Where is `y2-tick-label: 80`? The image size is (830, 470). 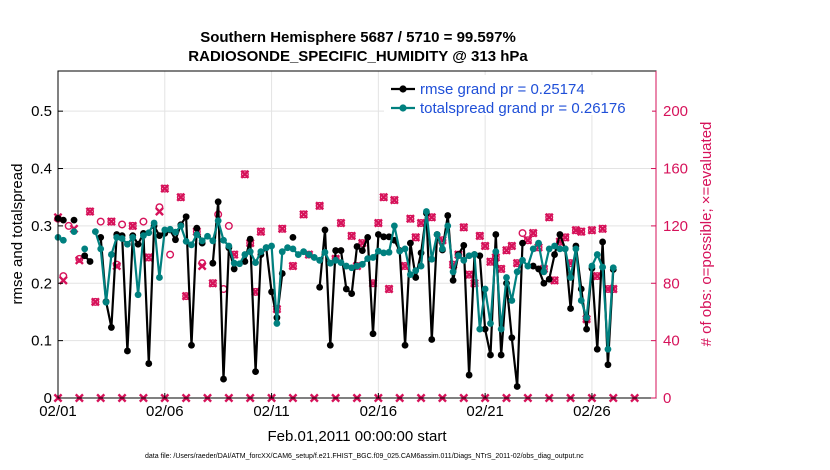
y2-tick-label: 80 is located at coordinates (671, 283).